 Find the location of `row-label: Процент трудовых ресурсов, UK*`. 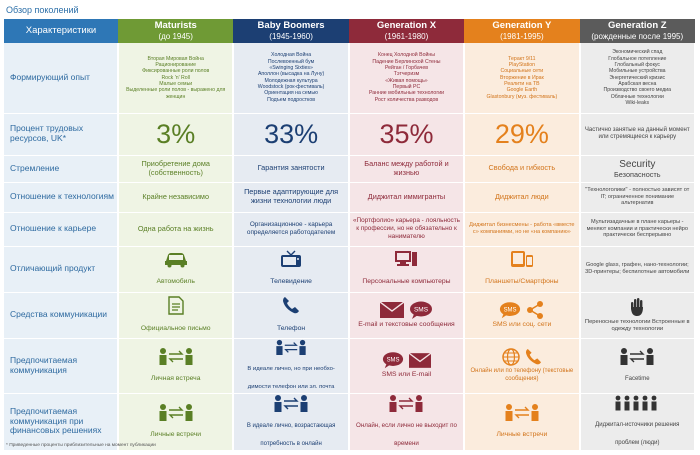

row-label: Процент трудовых ресурсов, UK* is located at coordinates (61, 134).